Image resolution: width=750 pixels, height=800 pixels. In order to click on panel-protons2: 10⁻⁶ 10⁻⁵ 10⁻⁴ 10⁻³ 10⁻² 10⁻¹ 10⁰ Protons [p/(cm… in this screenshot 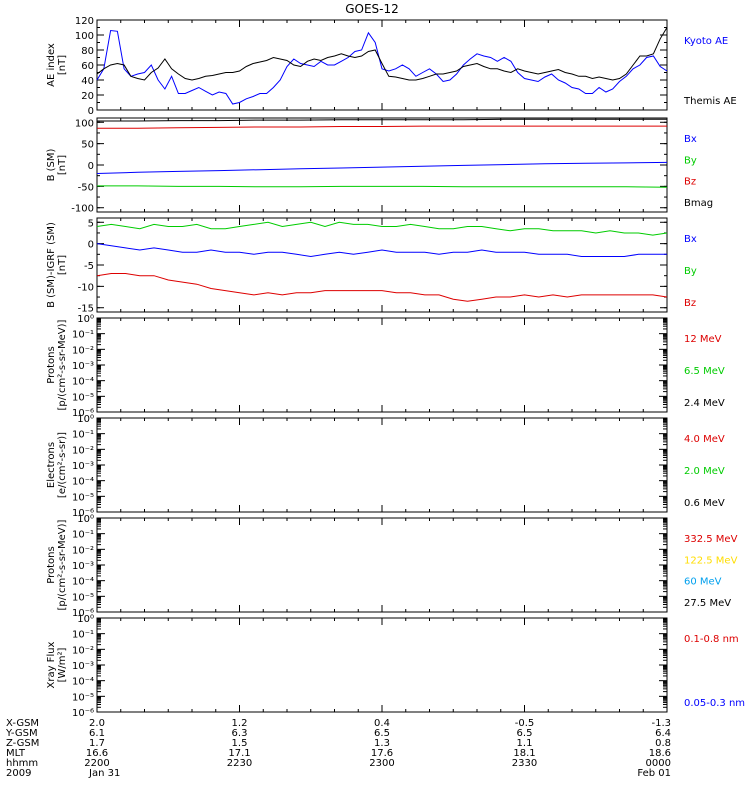, I will do `click(392, 566)`.